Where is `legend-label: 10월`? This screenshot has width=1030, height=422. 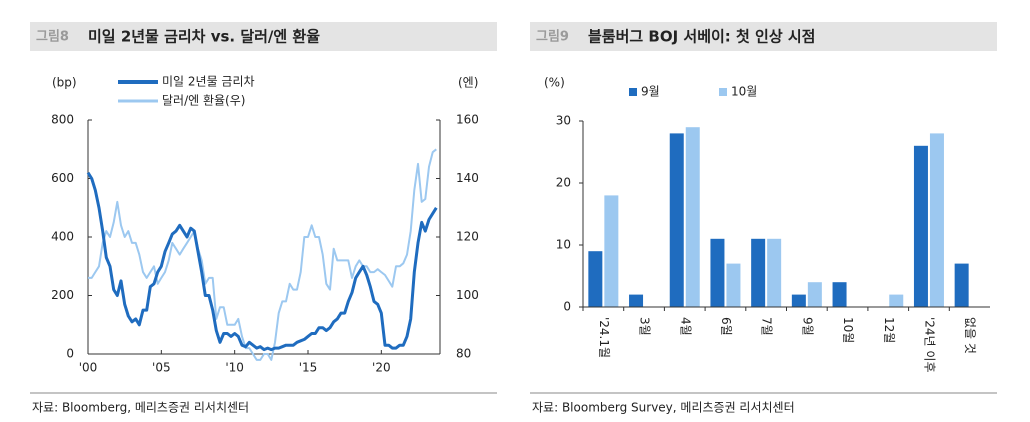 legend-label: 10월 is located at coordinates (744, 92).